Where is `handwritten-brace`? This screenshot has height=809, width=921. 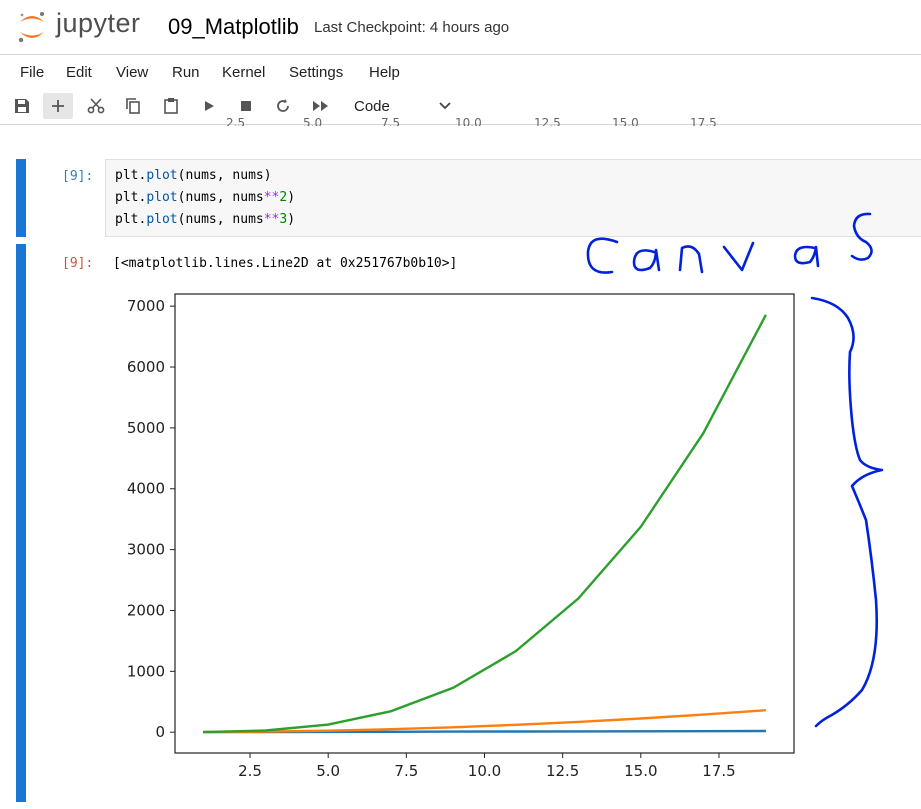 handwritten-brace is located at coordinates (847, 512).